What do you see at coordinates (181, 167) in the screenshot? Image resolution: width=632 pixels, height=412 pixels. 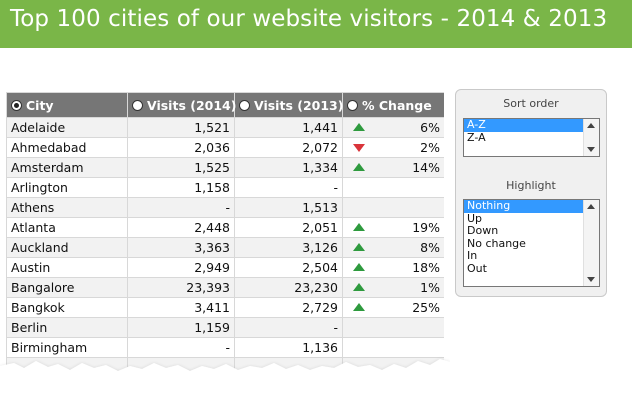 I see `visits-2014-cell: 1,525` at bounding box center [181, 167].